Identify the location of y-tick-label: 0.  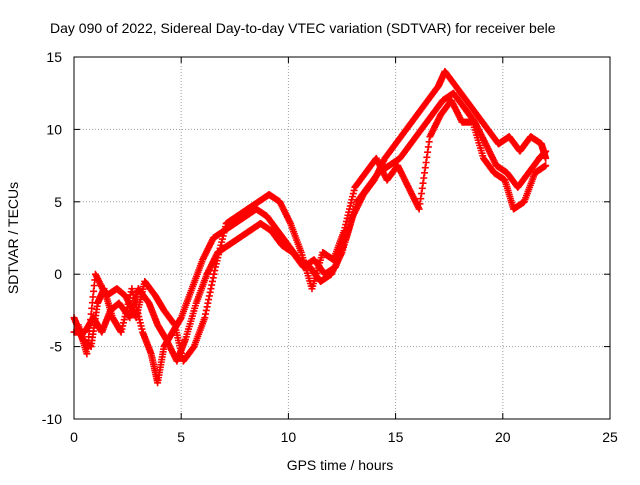
(58, 274).